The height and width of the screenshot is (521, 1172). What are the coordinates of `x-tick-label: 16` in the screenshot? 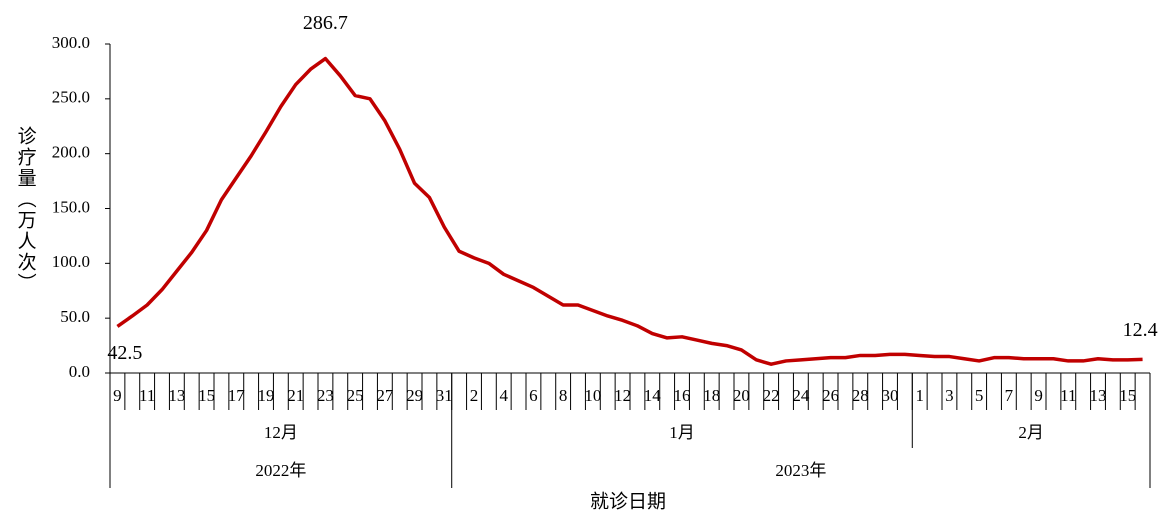 It's located at (682, 395).